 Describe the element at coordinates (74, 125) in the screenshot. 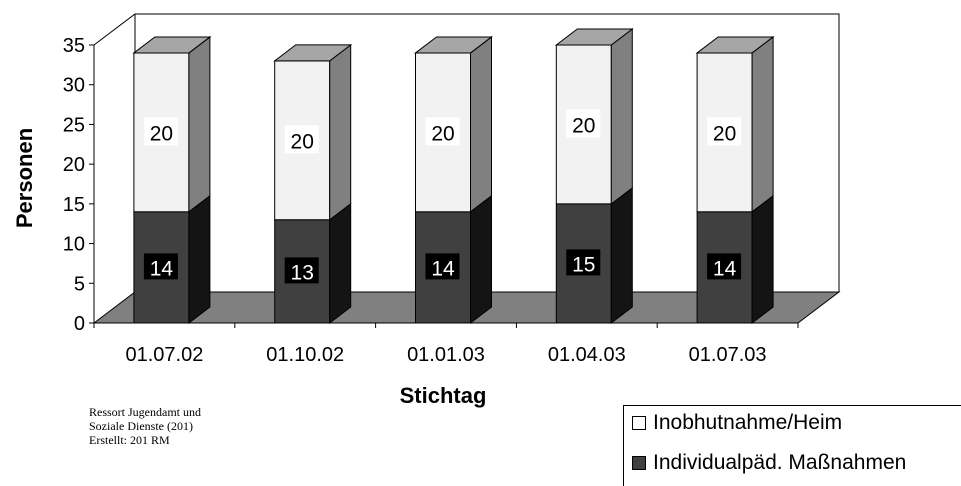

I see `y-tick-label: 25` at that location.